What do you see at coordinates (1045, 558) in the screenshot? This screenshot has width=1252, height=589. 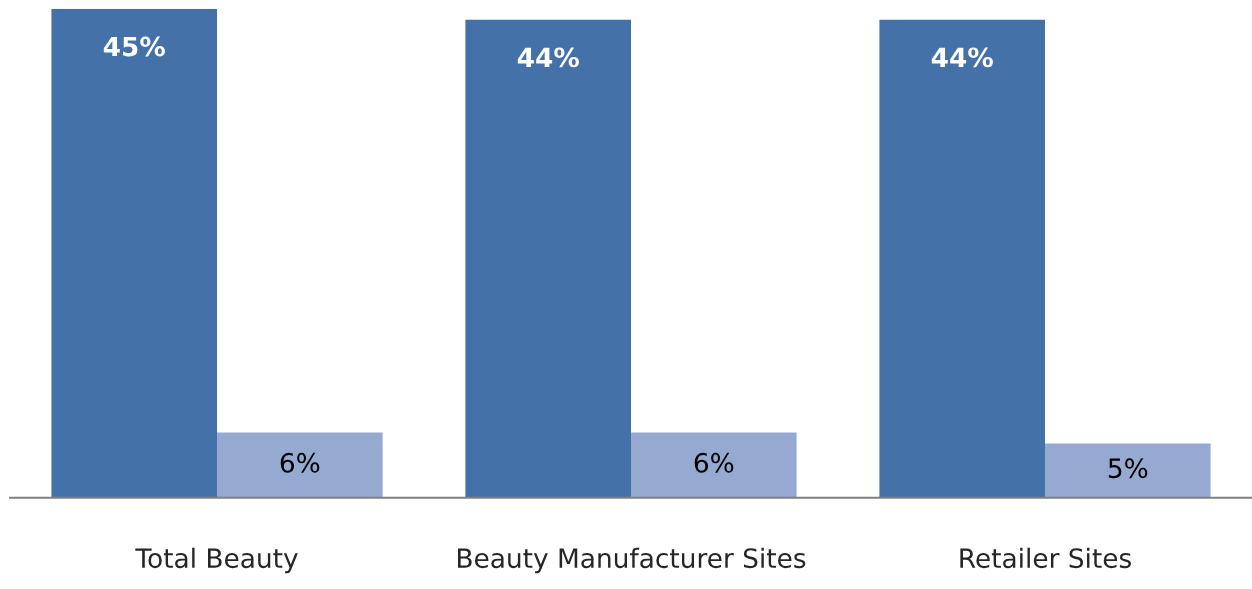 I see `x-tick-label: Retailer Sites` at bounding box center [1045, 558].